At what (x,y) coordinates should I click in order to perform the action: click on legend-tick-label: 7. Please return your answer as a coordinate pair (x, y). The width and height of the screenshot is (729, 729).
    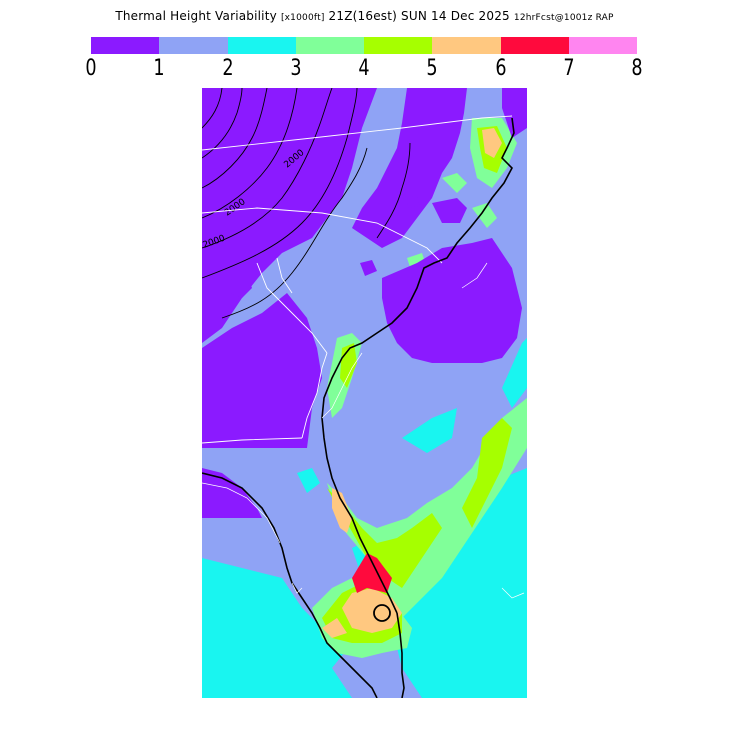
    Looking at the image, I should click on (569, 68).